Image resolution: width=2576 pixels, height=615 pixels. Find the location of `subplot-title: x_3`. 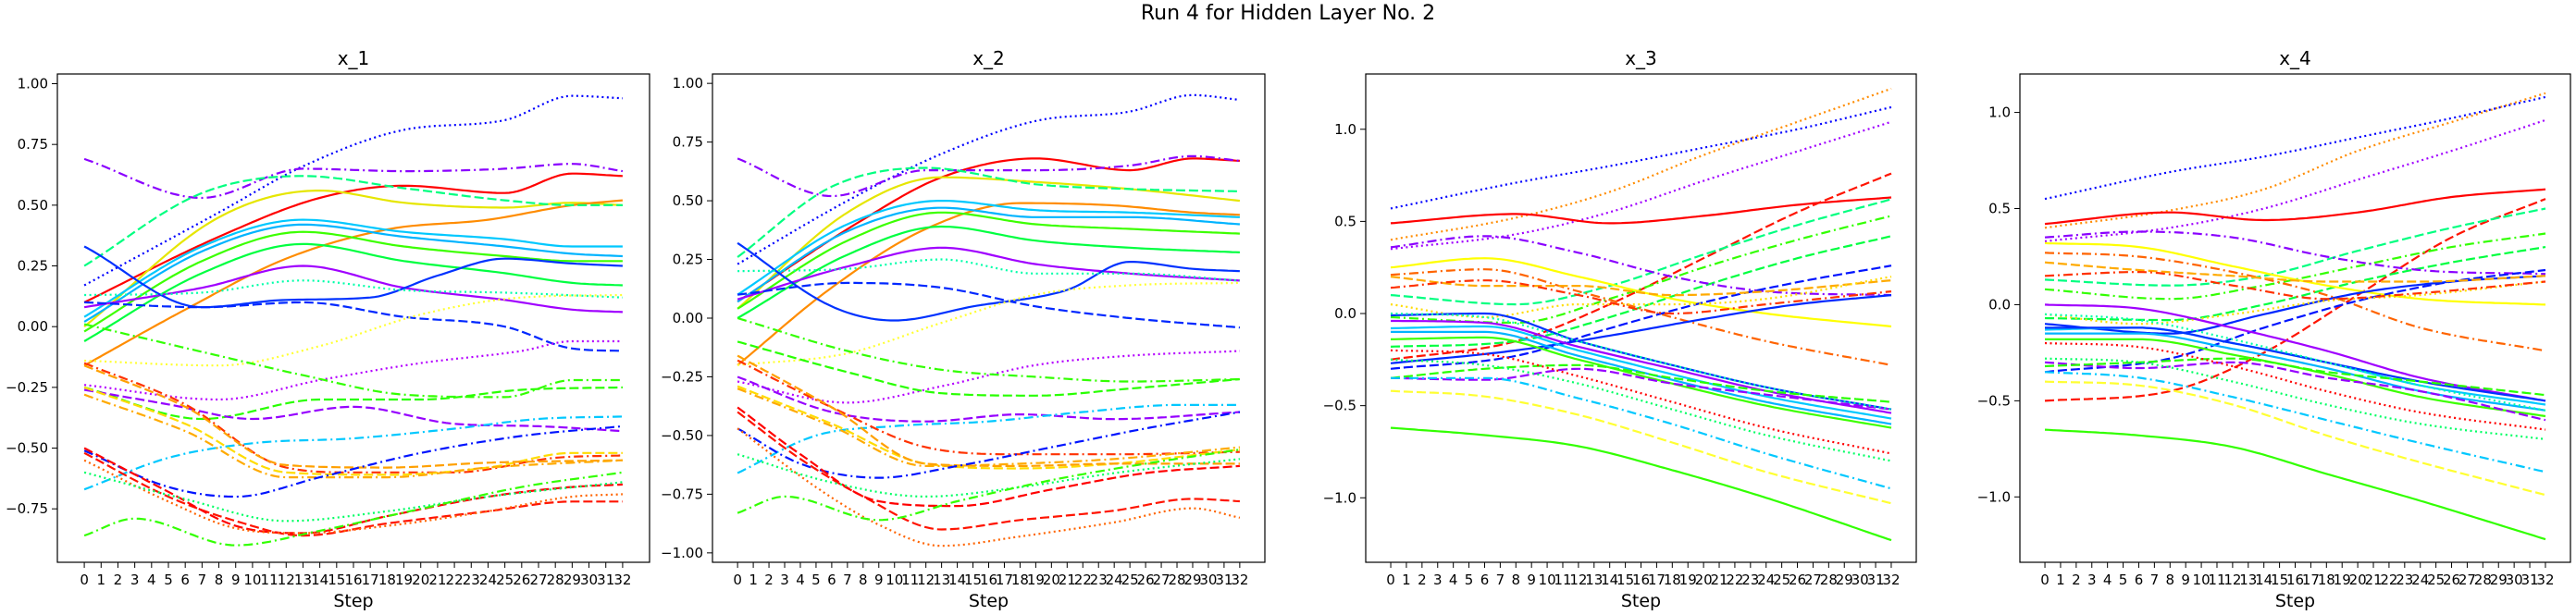

subplot-title: x_3 is located at coordinates (1641, 58).